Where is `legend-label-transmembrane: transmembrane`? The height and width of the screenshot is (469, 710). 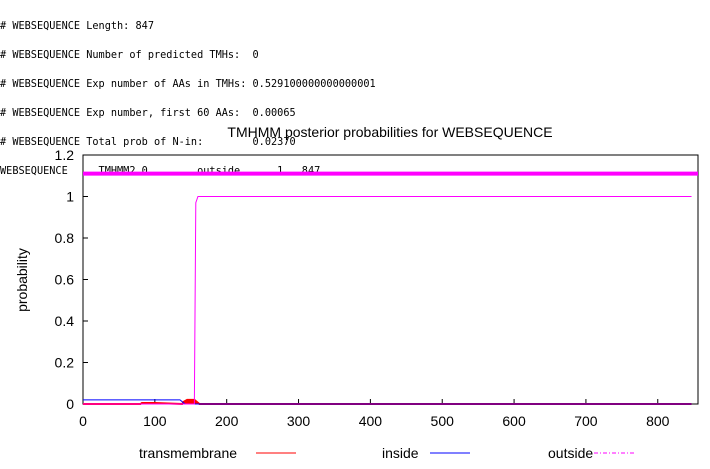
legend-label-transmembrane: transmembrane is located at coordinates (188, 453).